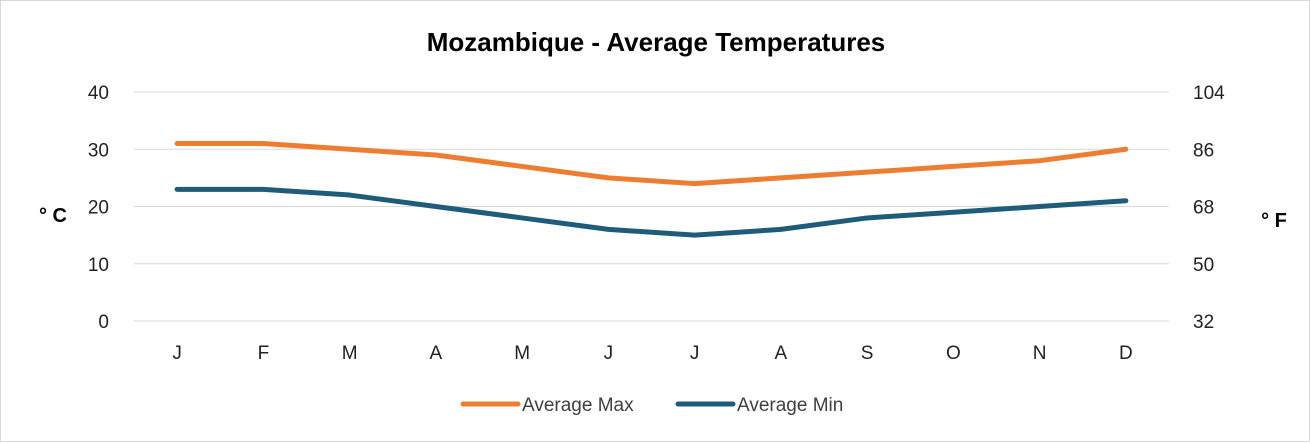 The height and width of the screenshot is (443, 1310). Describe the element at coordinates (651, 212) in the screenshot. I see `series-line-average-min` at that location.